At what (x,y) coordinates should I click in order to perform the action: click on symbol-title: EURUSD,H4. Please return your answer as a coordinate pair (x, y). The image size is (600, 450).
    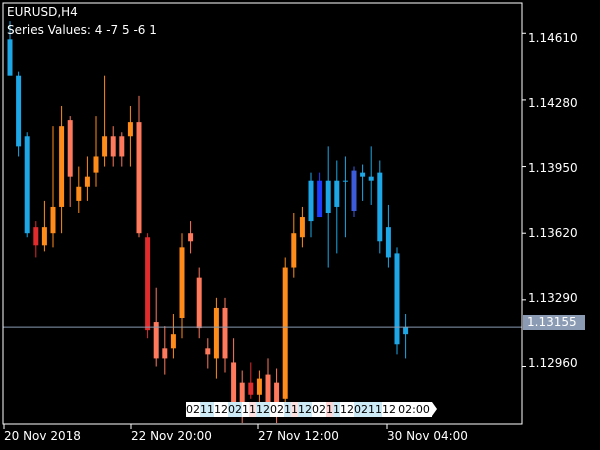
    Looking at the image, I should click on (42, 12).